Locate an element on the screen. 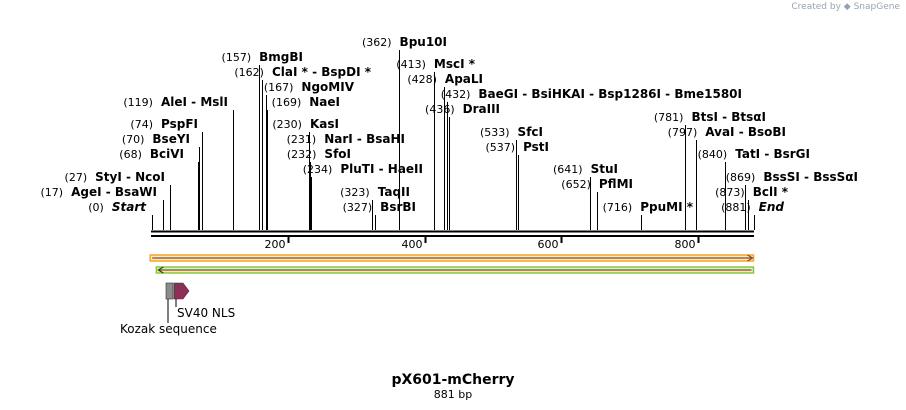  cut-site-position: (68) is located at coordinates (130, 154).